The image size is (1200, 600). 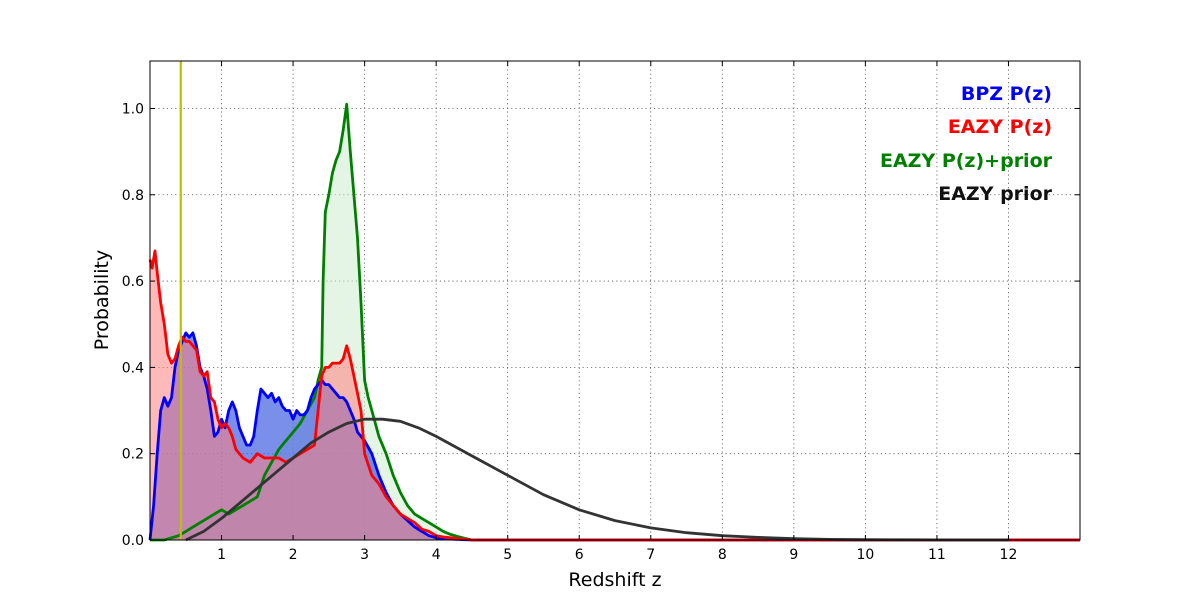 What do you see at coordinates (133, 282) in the screenshot?
I see `y-tick-label: 0.6` at bounding box center [133, 282].